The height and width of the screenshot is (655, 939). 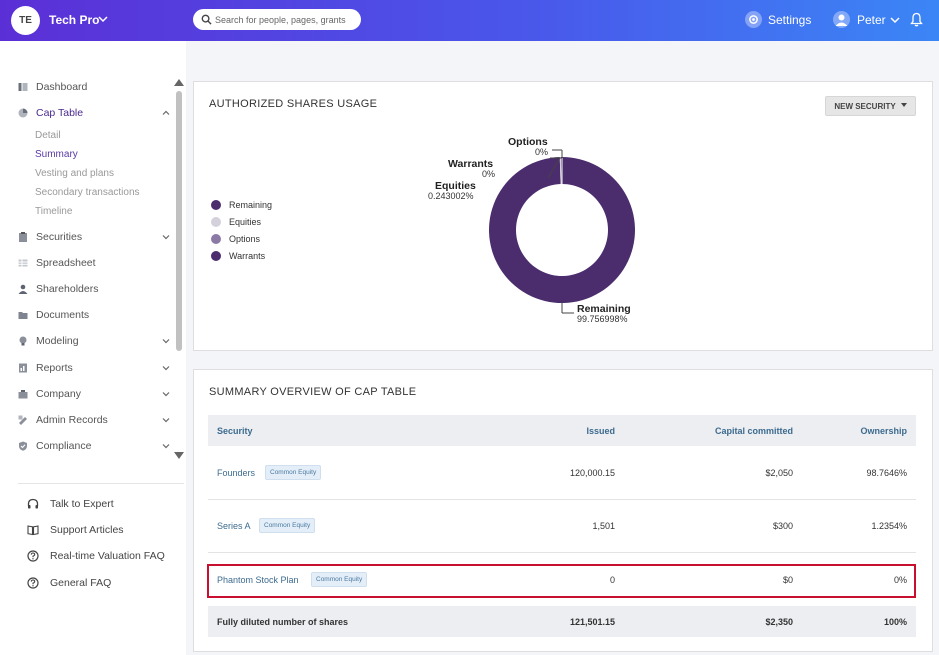 I want to click on legend-item-equities: Equities, so click(x=236, y=222).